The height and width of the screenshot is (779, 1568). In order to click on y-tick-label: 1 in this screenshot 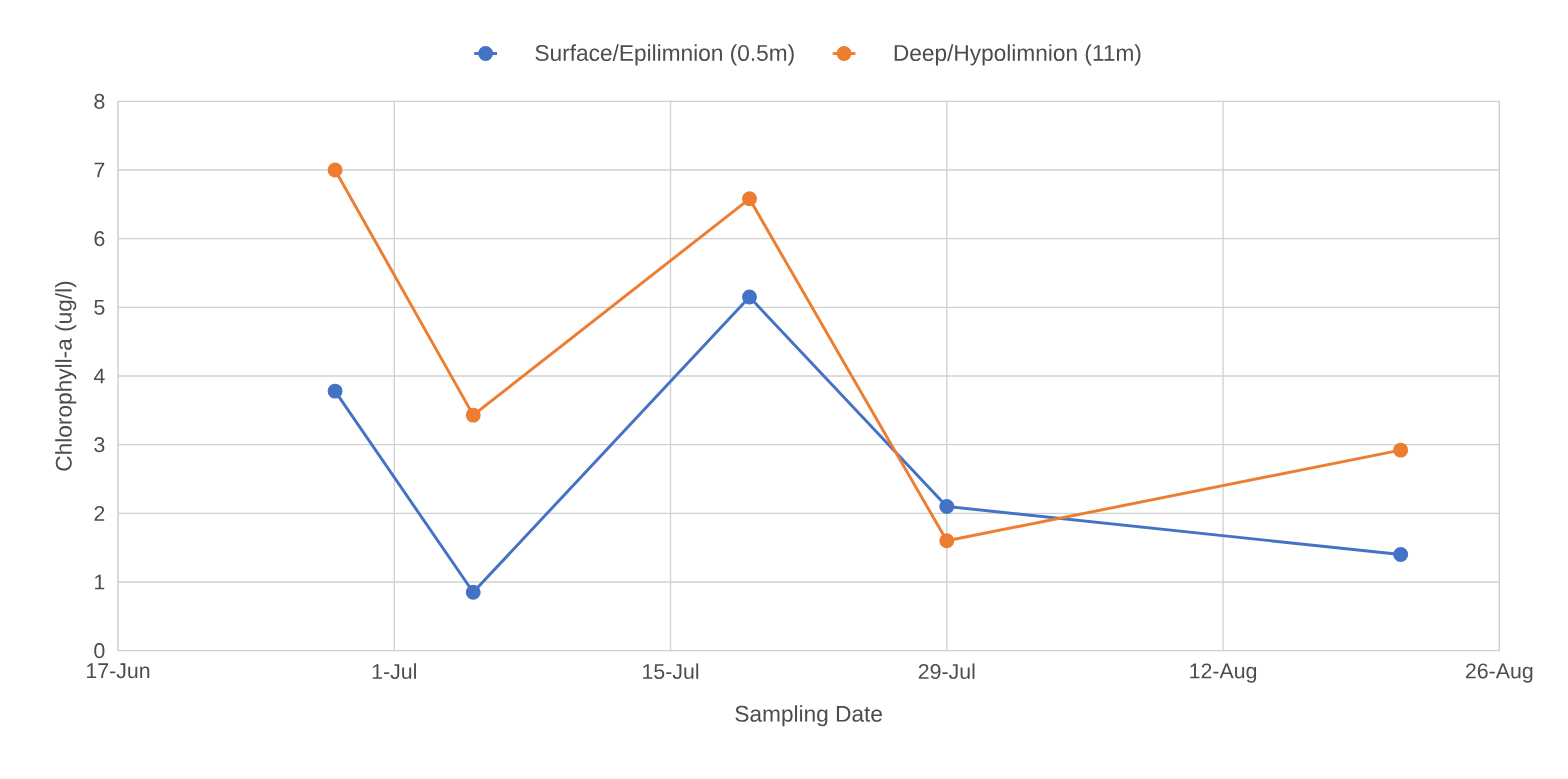, I will do `click(100, 582)`.